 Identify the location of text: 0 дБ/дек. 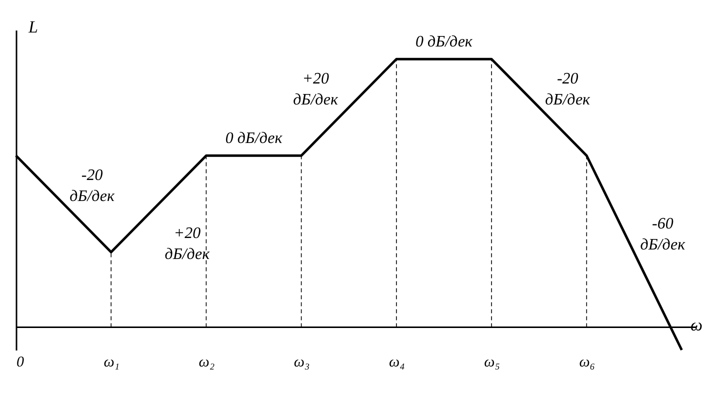
(444, 42).